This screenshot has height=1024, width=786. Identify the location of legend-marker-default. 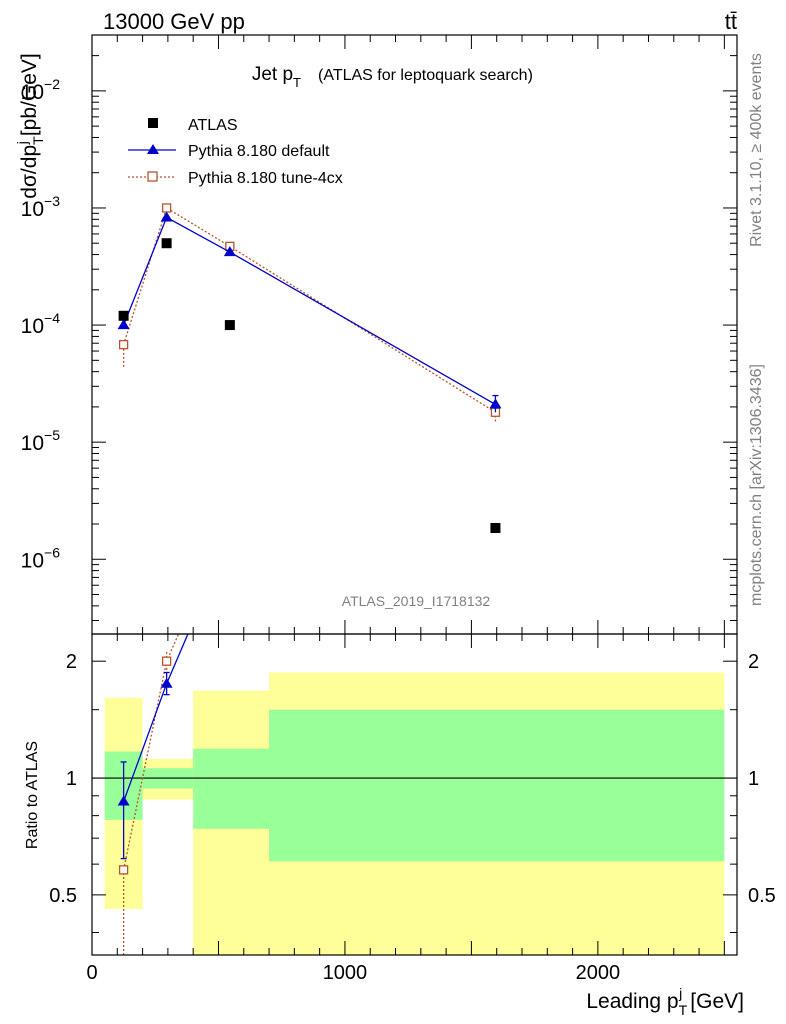
(153, 149).